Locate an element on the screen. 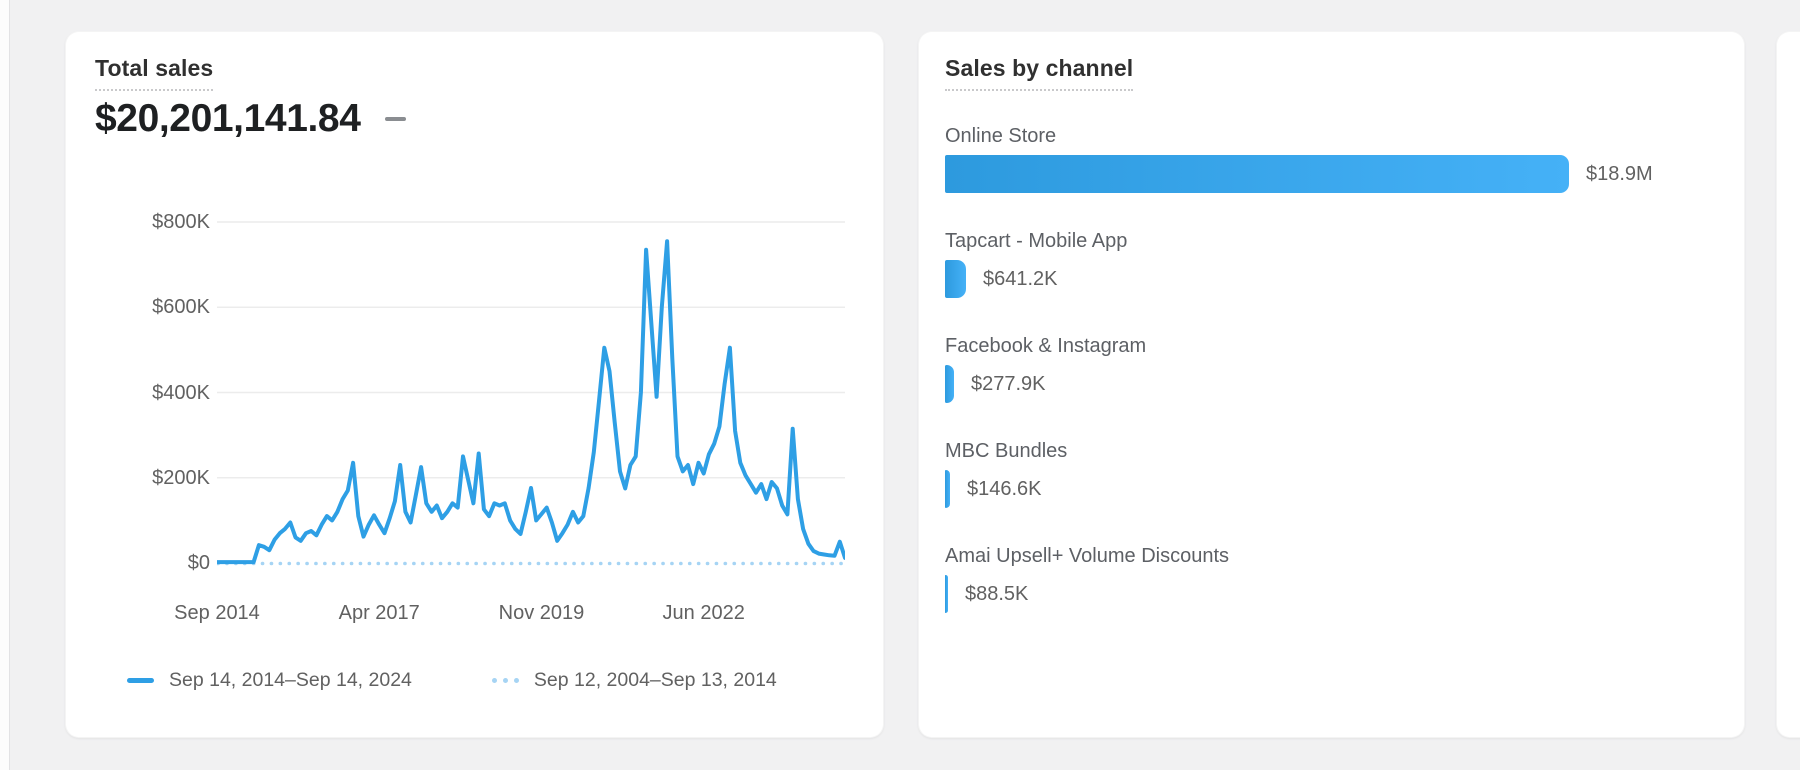 This screenshot has width=1800, height=770. total-sales-value: $20,201,141.84 is located at coordinates (228, 118).